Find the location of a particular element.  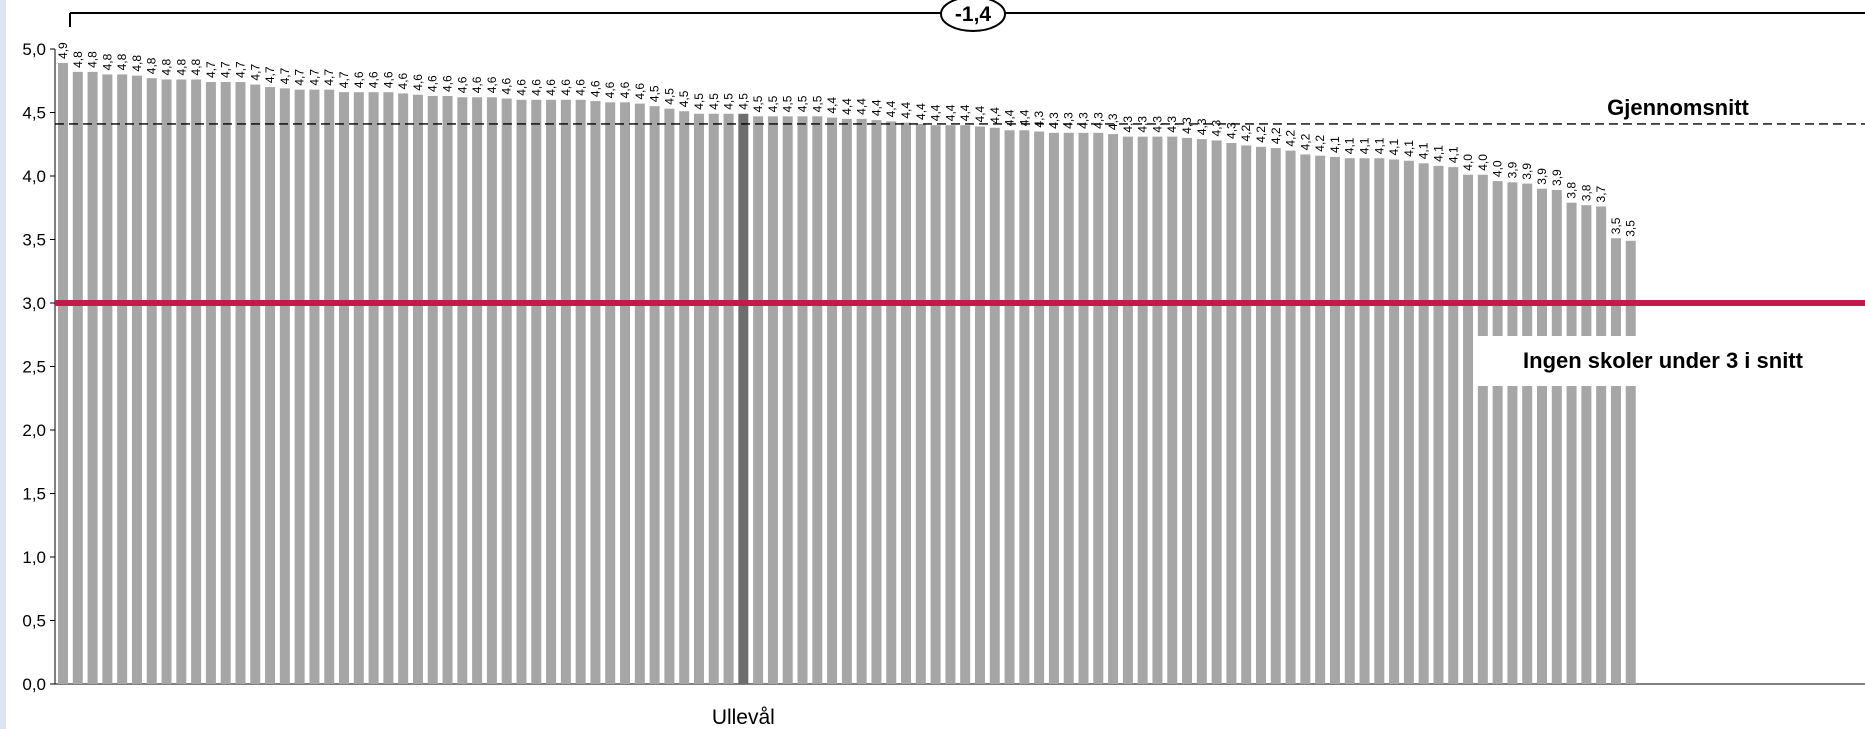

y-tick-label: 4,5 is located at coordinates (34, 113).